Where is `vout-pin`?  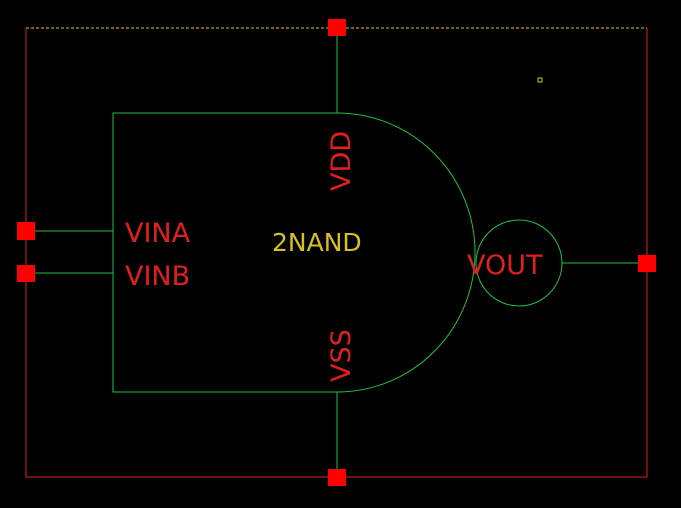
vout-pin is located at coordinates (647, 263).